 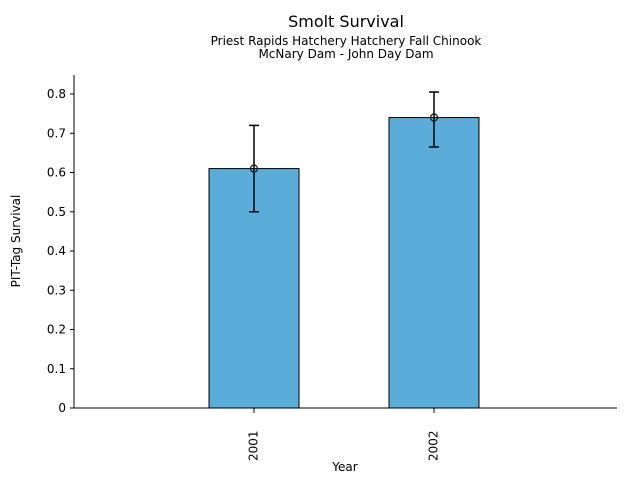 I want to click on y-tick-label: 0.5, so click(x=56, y=212).